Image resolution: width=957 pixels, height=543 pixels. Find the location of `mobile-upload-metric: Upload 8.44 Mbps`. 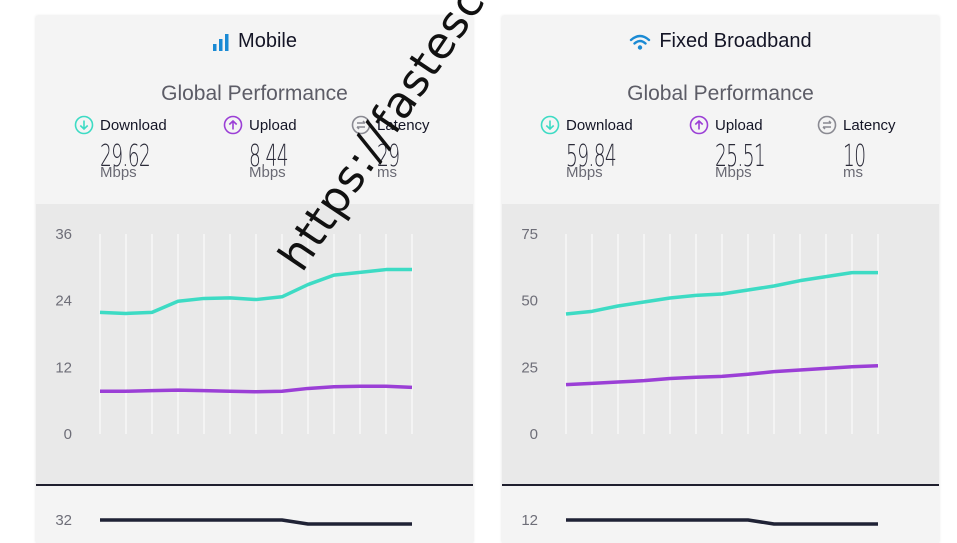

mobile-upload-metric: Upload 8.44 Mbps is located at coordinates (267, 148).